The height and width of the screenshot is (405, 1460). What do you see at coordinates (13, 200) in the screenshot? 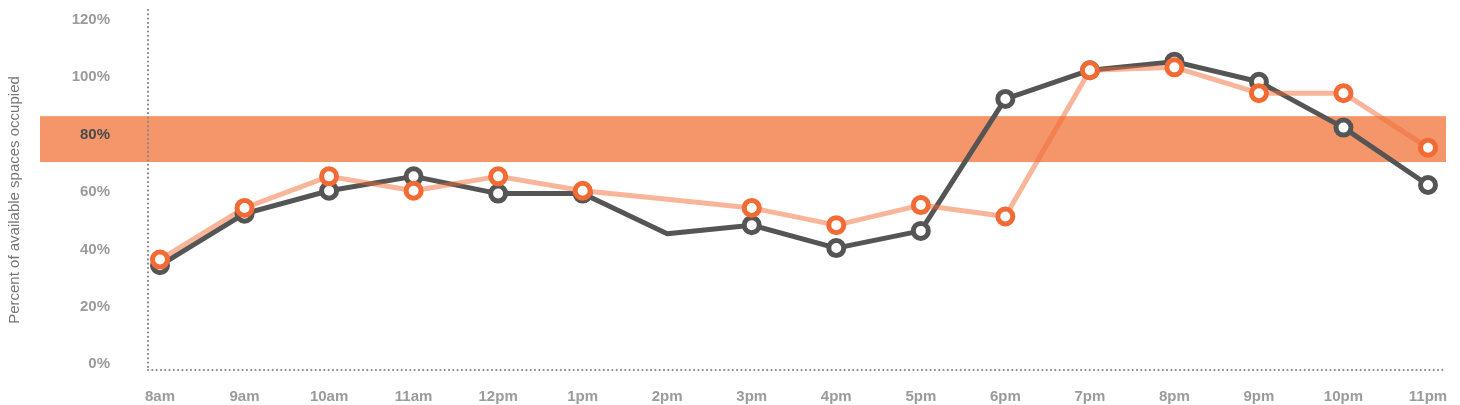
I see `y-axis-title: Percent of available spaces occupied` at bounding box center [13, 200].